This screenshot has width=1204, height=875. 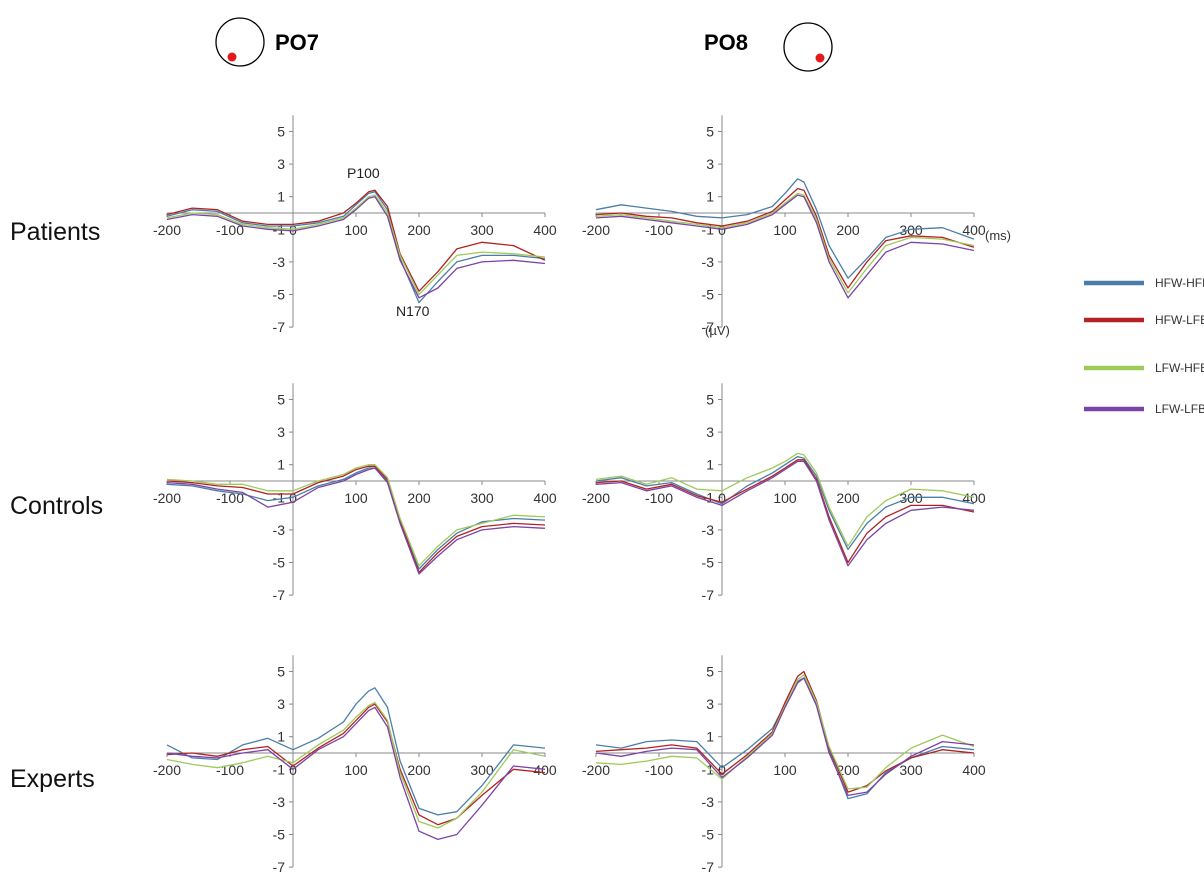 I want to click on electrode-po8: PO8, so click(x=768, y=47).